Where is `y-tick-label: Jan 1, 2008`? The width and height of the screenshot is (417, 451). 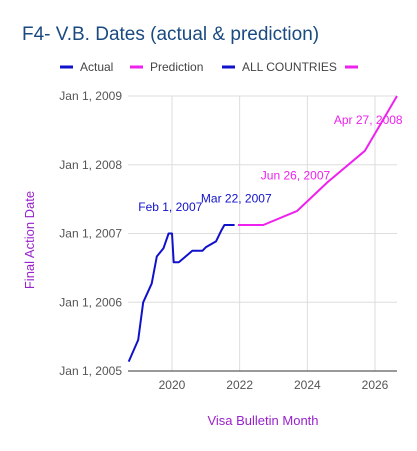
y-tick-label: Jan 1, 2008 is located at coordinates (90, 165).